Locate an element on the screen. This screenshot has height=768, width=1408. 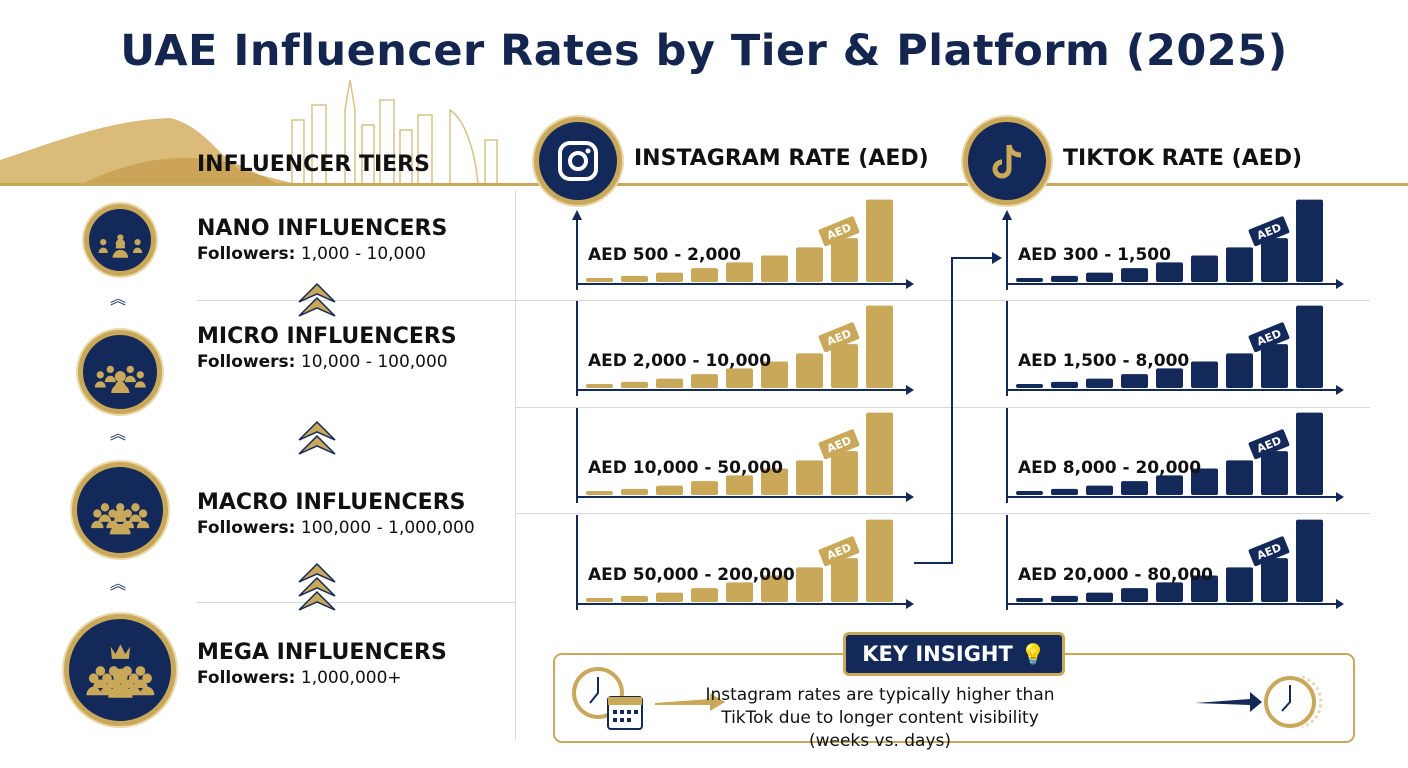
key-insight-badge: KEY INSIGHT 💡 is located at coordinates (954, 654).